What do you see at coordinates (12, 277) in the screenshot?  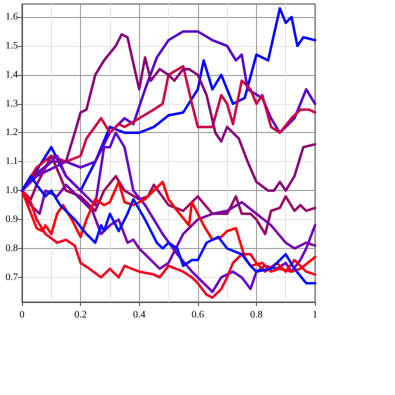 I see `y-tick-label: 0.7` at bounding box center [12, 277].